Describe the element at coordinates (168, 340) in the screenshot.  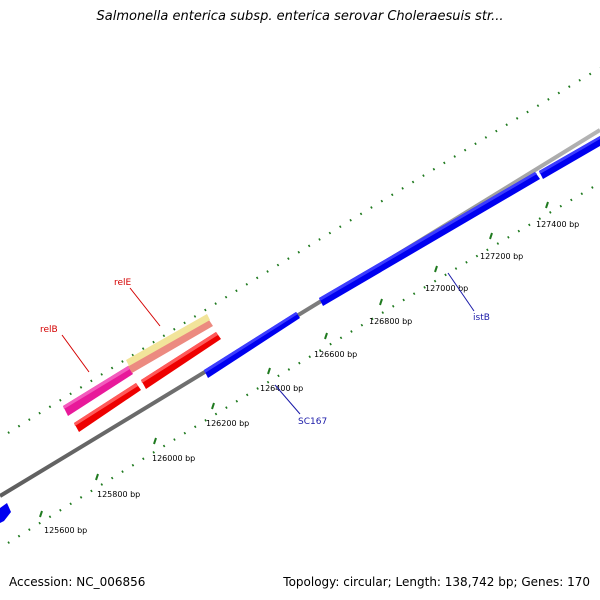
I see `gene-block-relE` at that location.